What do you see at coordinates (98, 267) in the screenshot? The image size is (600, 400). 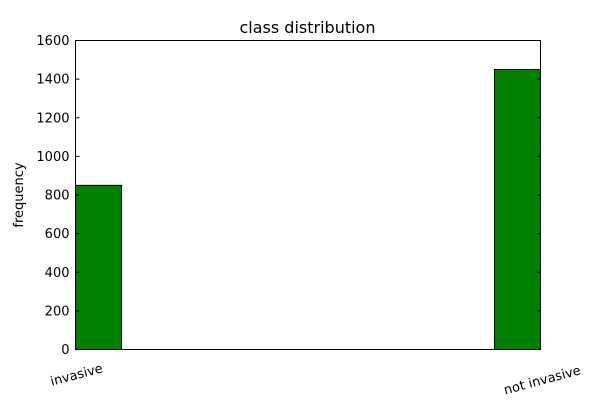 I see `bar-invasive` at bounding box center [98, 267].